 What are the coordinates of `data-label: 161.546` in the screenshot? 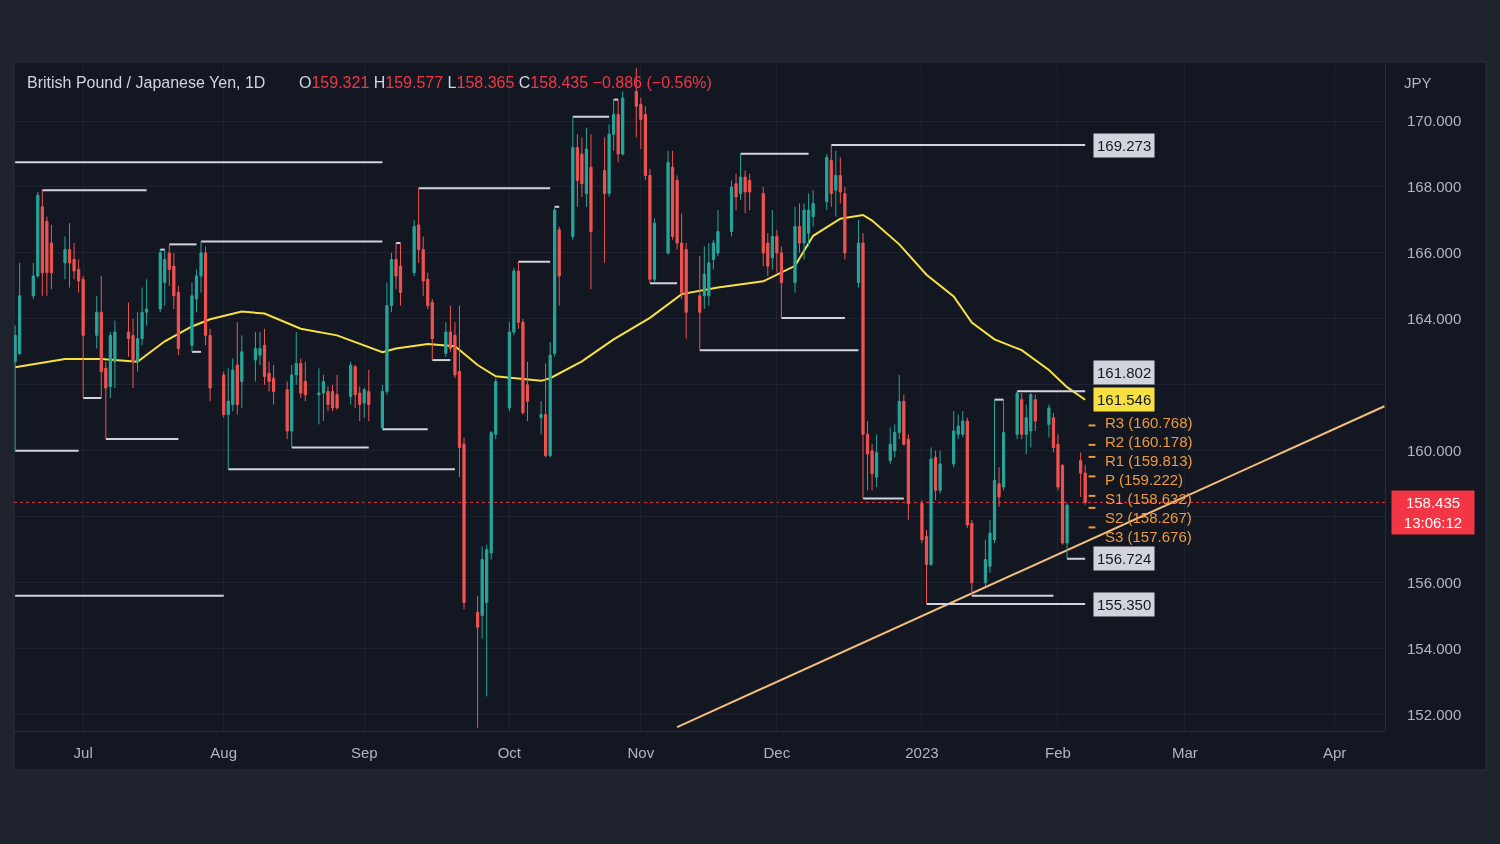 It's located at (1124, 399).